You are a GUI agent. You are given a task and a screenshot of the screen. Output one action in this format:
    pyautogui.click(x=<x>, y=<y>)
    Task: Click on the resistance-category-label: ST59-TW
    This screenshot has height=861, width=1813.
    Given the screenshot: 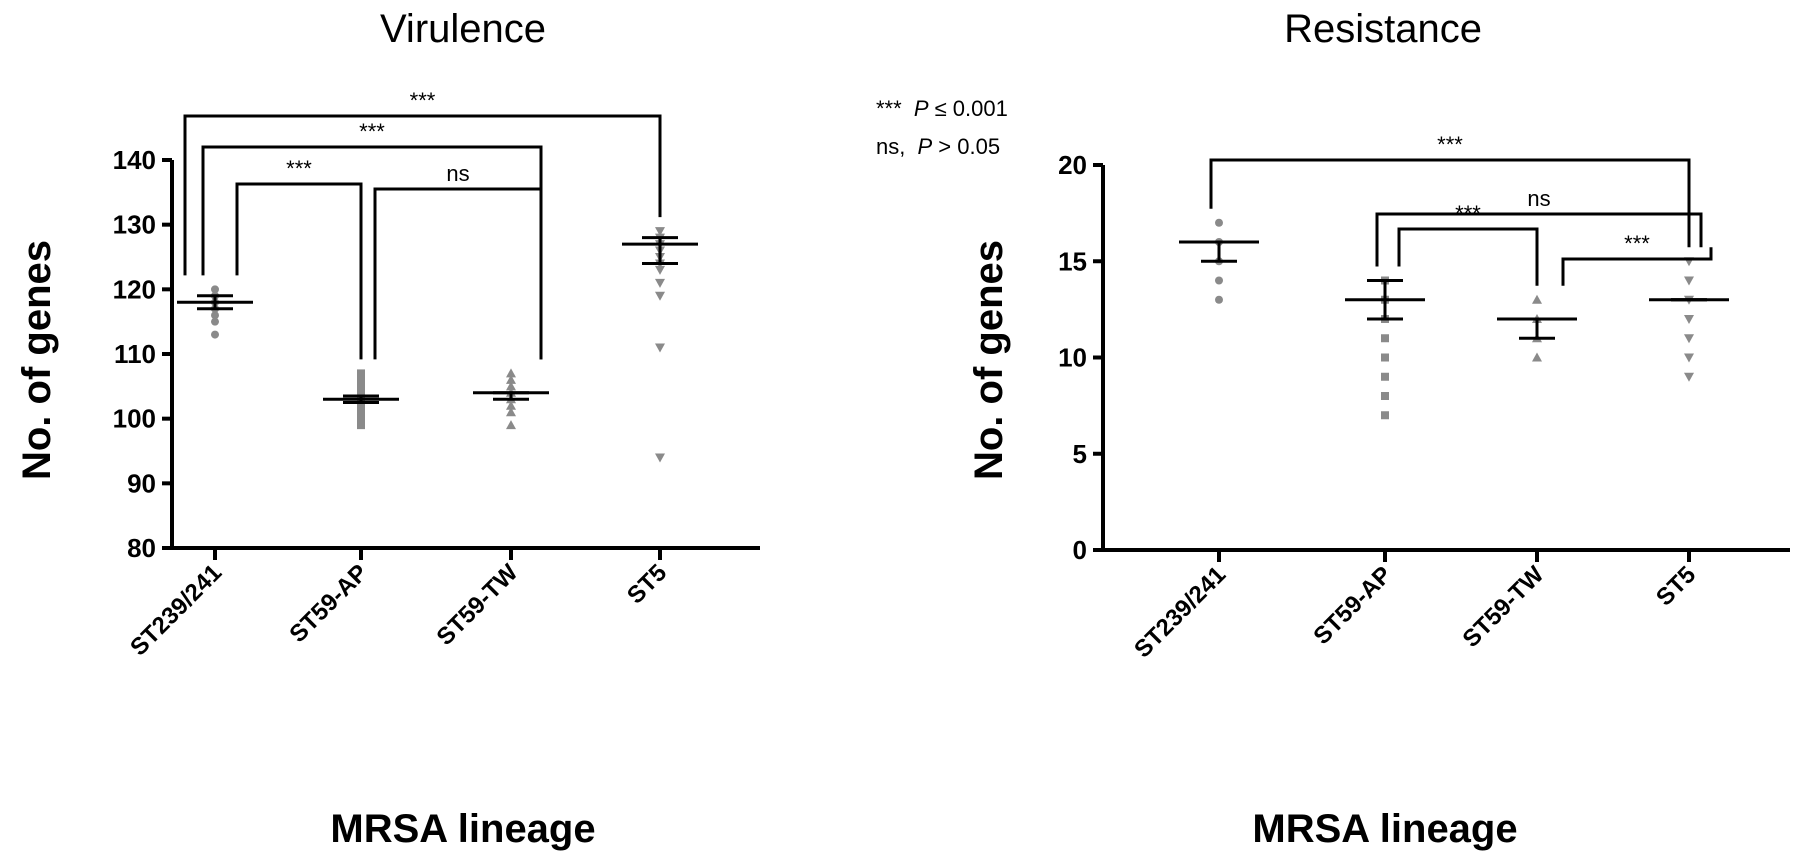 What is the action you would take?
    pyautogui.click(x=1504, y=607)
    